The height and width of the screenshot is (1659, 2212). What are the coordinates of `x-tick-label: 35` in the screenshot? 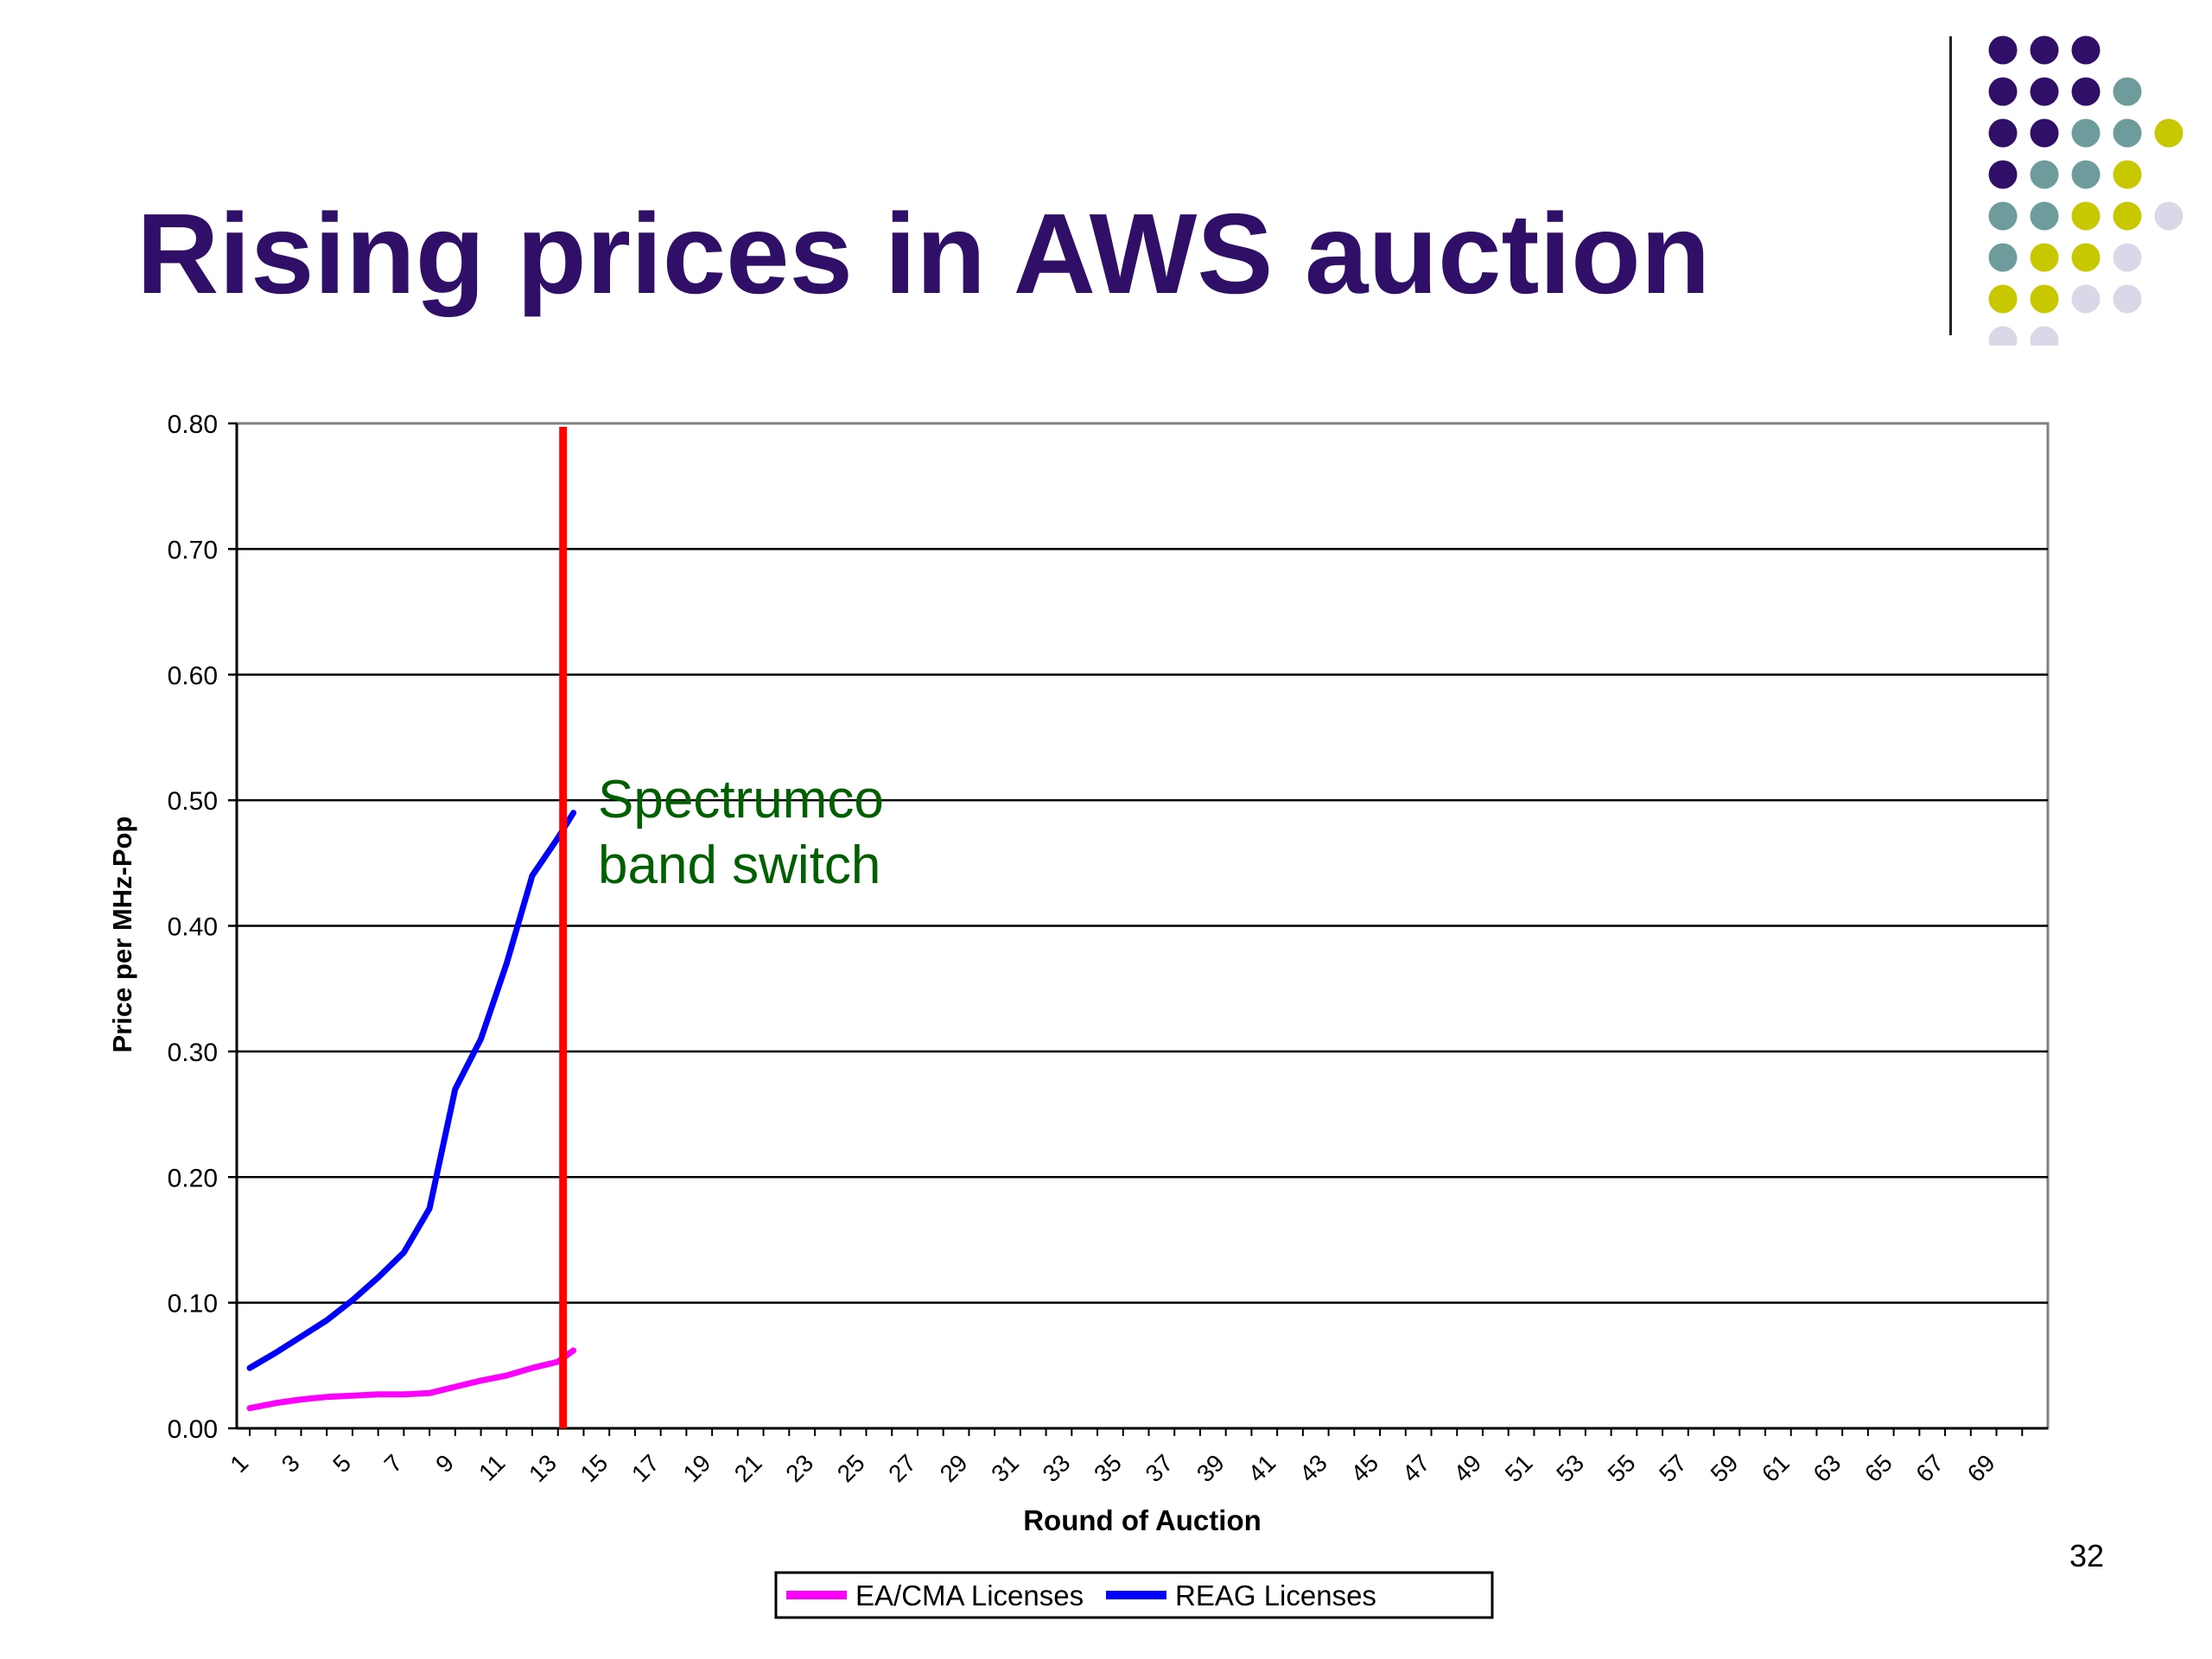 It's located at (1108, 1468).